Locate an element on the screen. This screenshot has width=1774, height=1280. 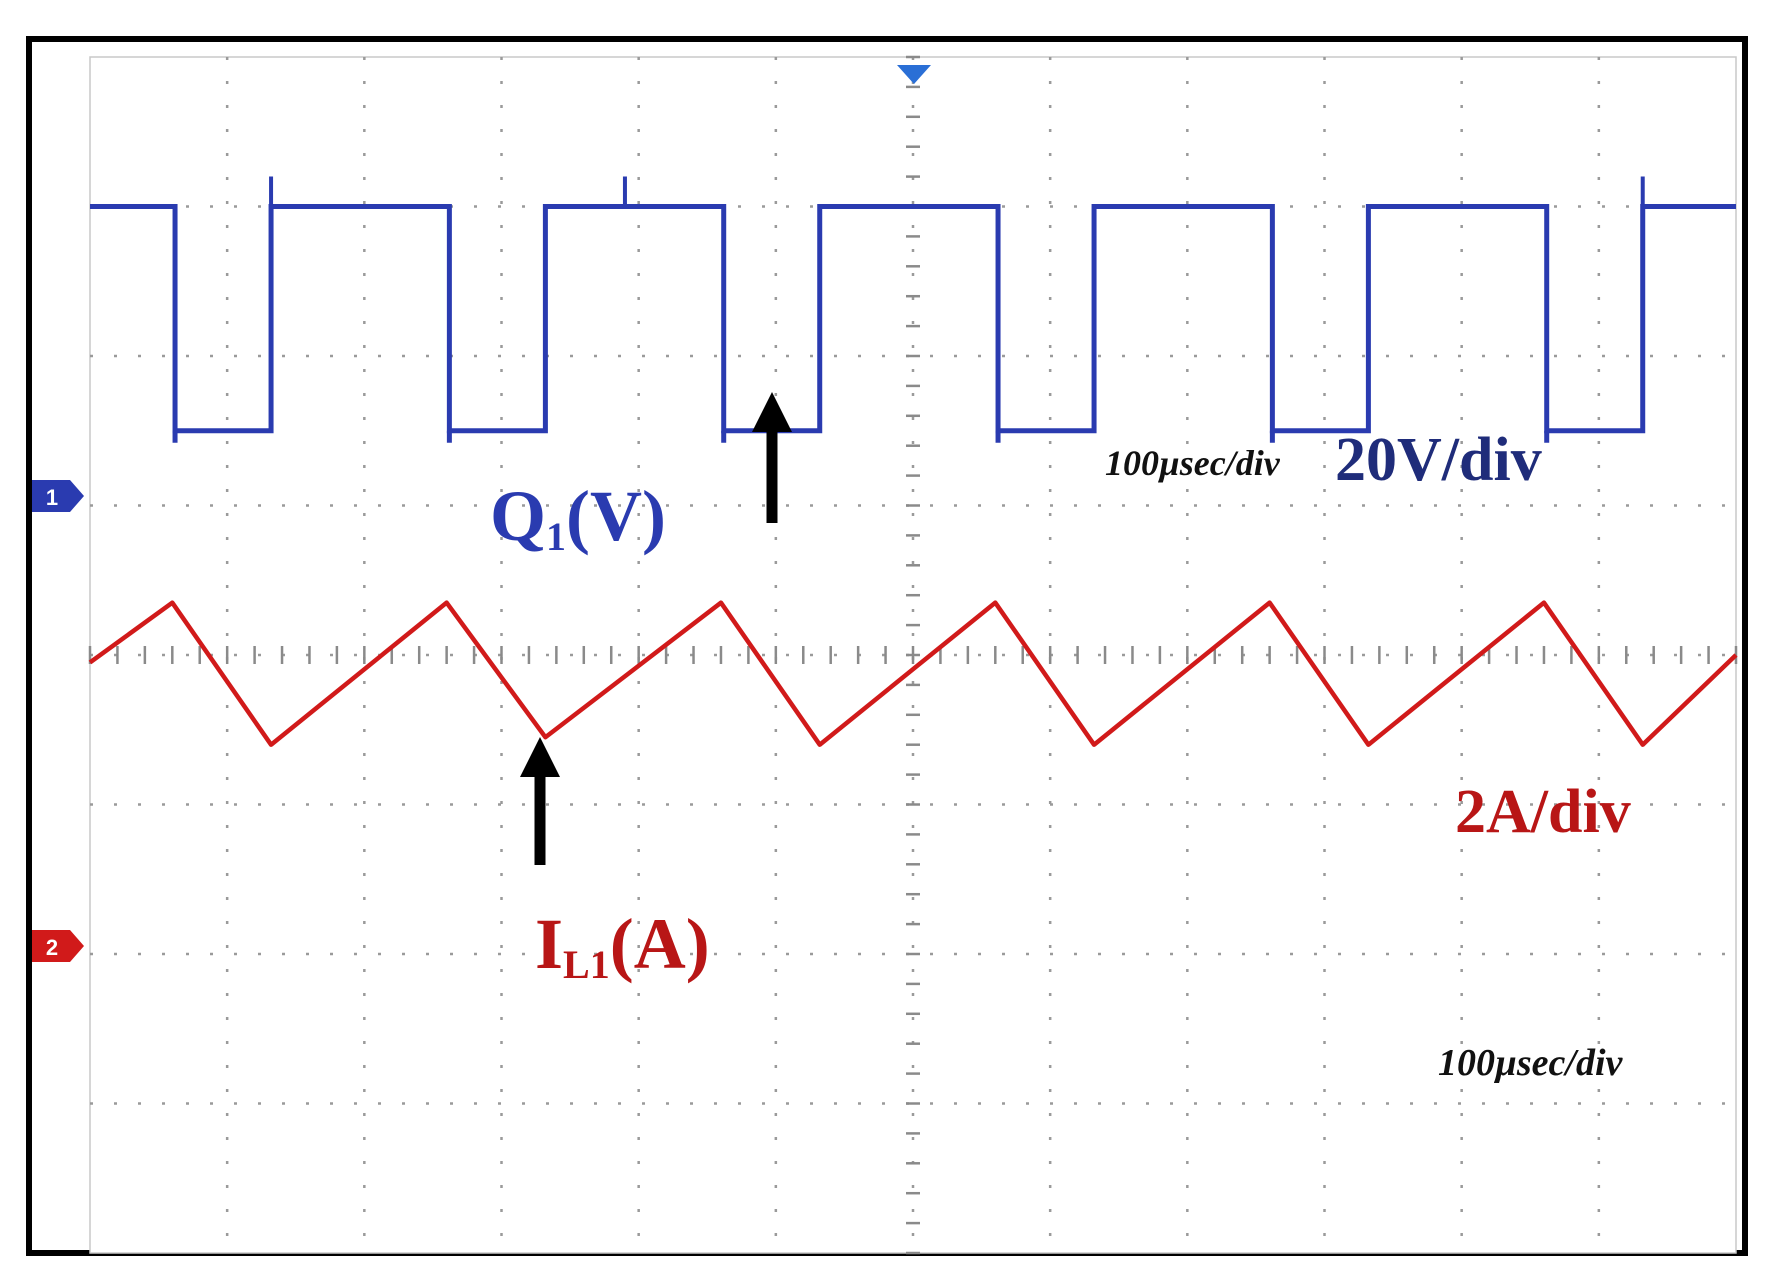
channel-1-marker-label: 1 is located at coordinates (52, 497).